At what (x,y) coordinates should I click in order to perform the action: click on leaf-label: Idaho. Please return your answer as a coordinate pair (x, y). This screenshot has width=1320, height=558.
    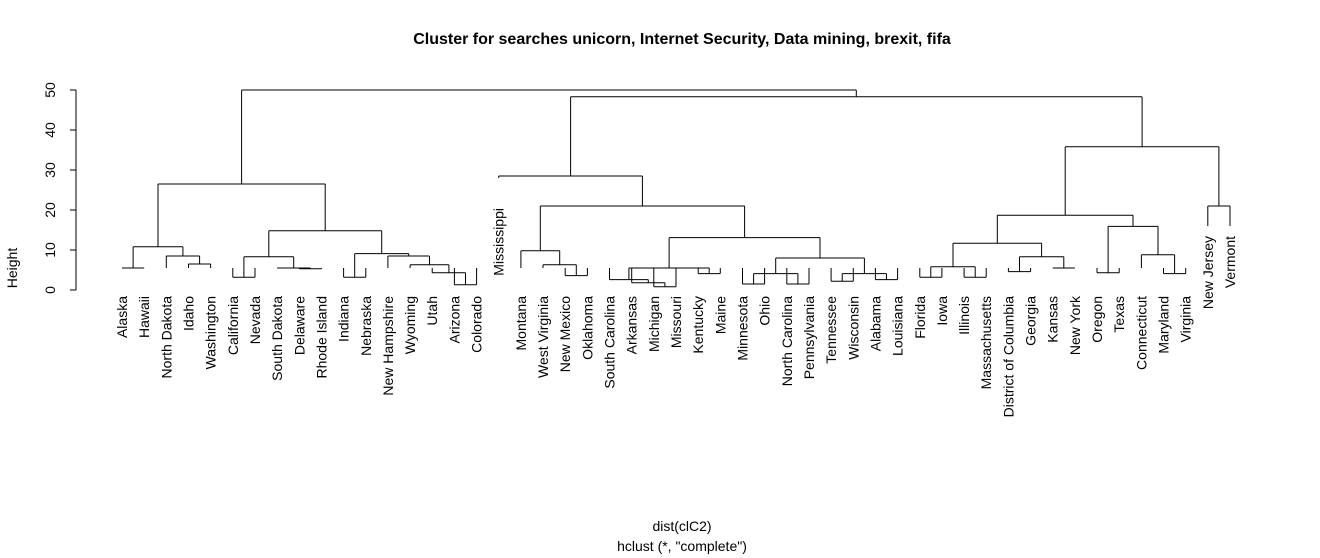
    Looking at the image, I should click on (189, 313).